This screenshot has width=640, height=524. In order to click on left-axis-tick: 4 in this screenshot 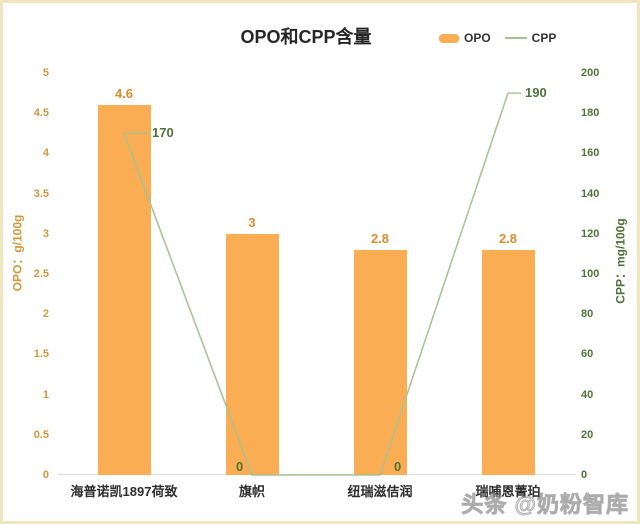, I will do `click(45, 153)`.